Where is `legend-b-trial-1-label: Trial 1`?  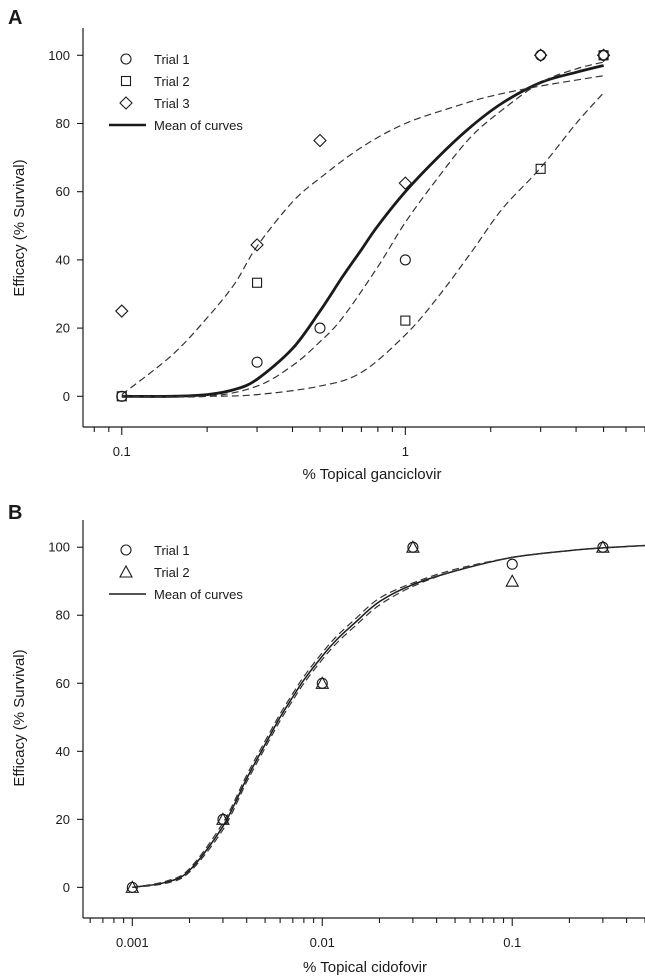
legend-b-trial-1-label: Trial 1 is located at coordinates (172, 550).